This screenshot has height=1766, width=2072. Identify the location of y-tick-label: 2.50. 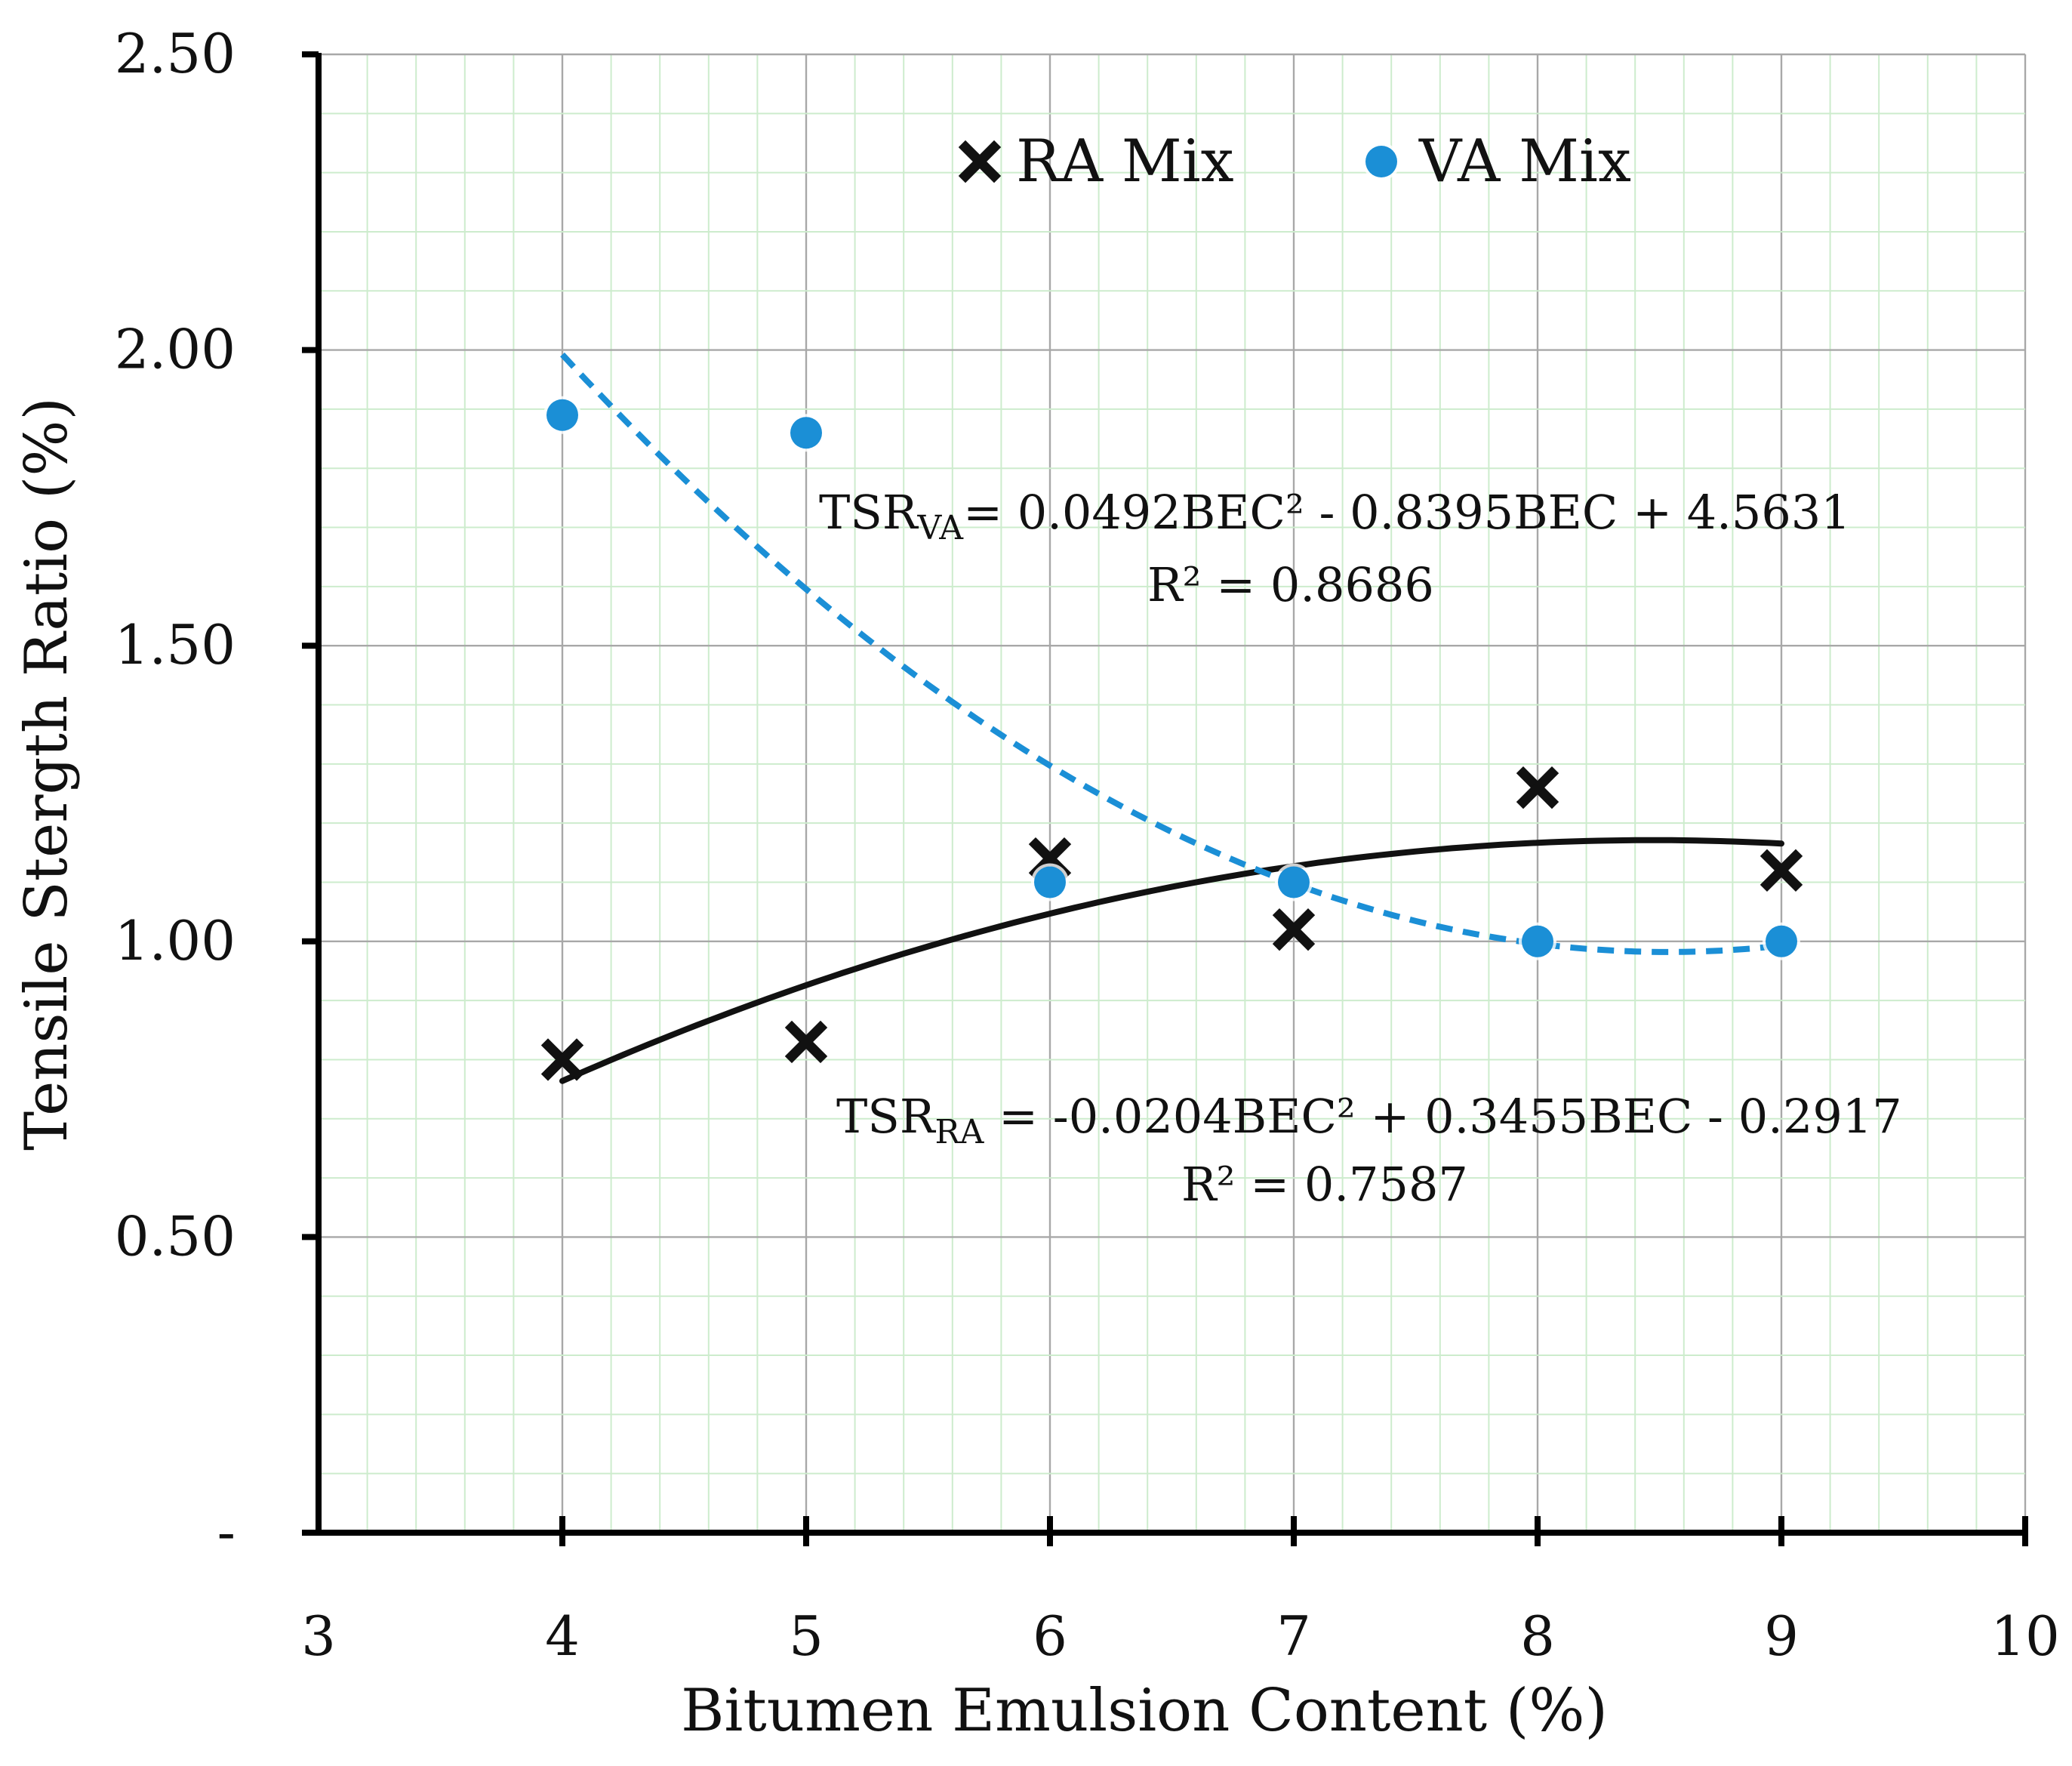
(175, 53).